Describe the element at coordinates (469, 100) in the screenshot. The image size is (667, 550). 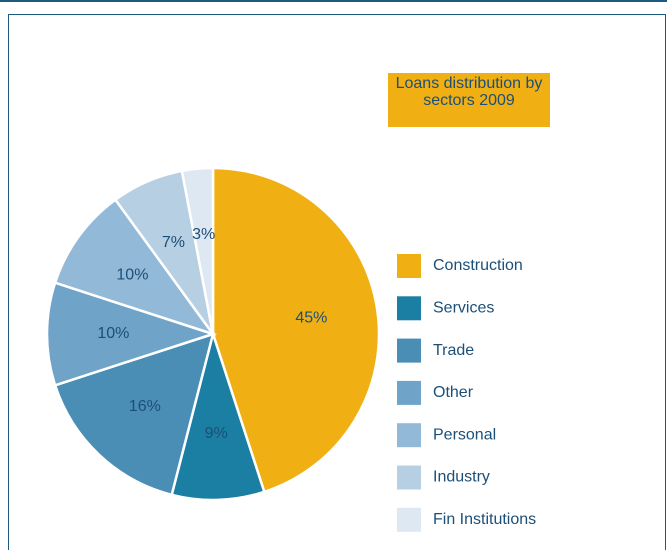
I see `chart-title: Loans distribution by sectors 2009` at that location.